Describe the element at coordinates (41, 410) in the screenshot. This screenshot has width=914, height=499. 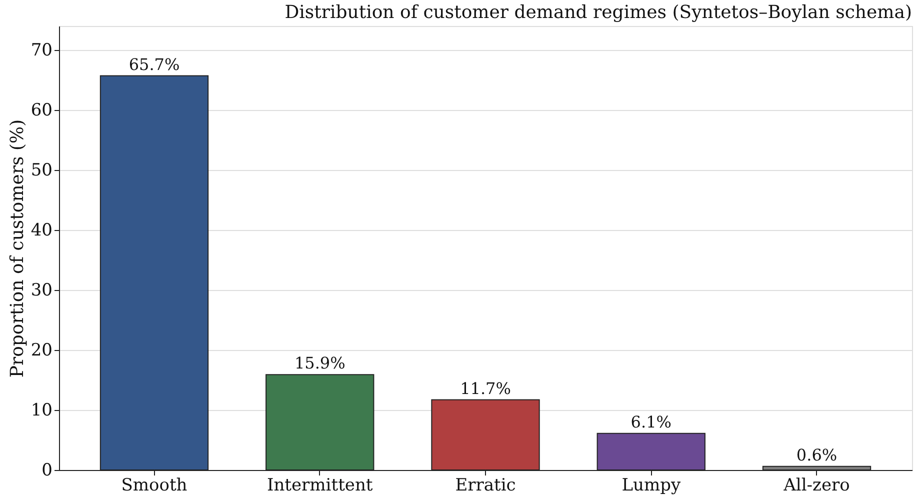
I see `y-tick-label: 10` at that location.